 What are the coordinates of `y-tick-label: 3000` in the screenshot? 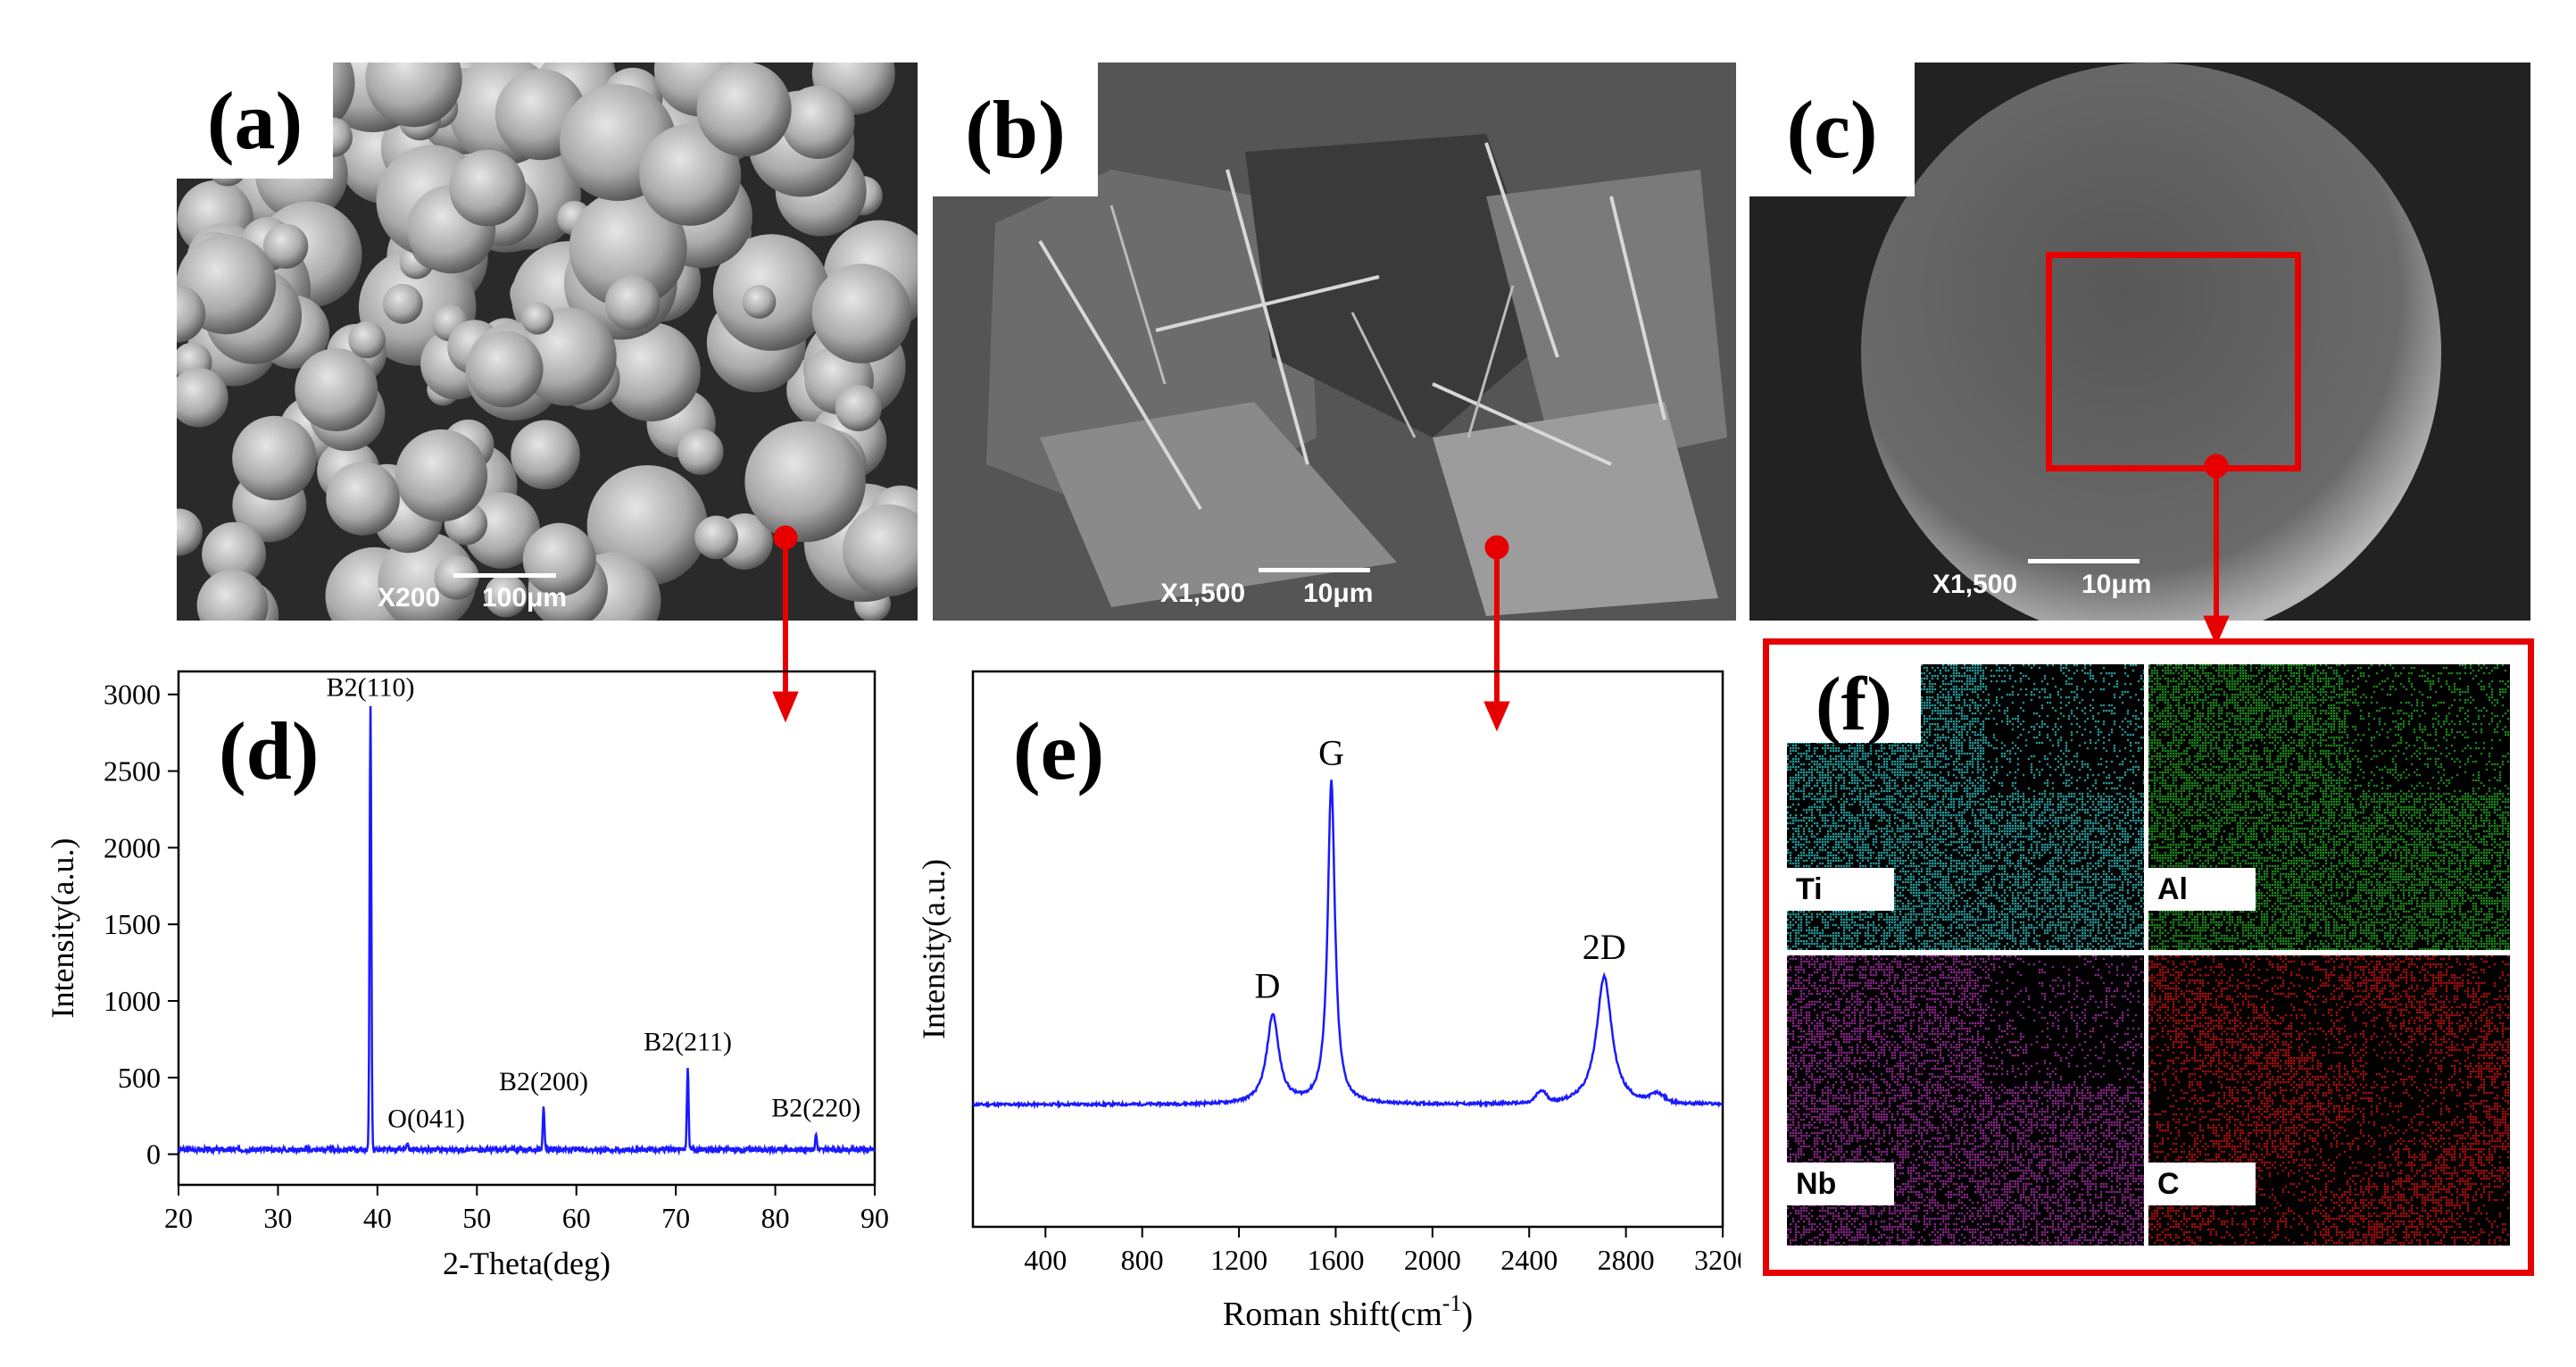 It's located at (132, 695).